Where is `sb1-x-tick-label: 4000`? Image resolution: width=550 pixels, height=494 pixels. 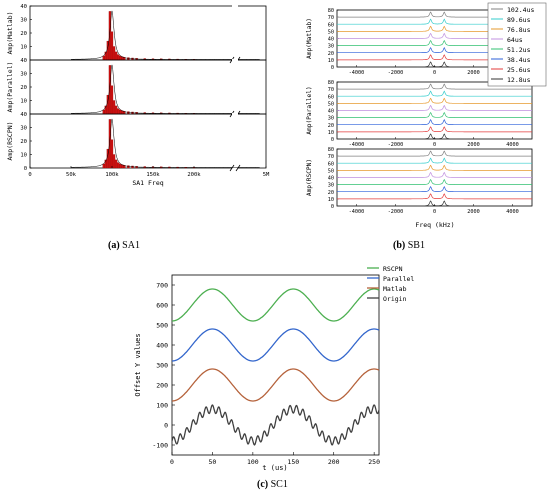 sb1-x-tick-label: 4000 is located at coordinates (512, 212).